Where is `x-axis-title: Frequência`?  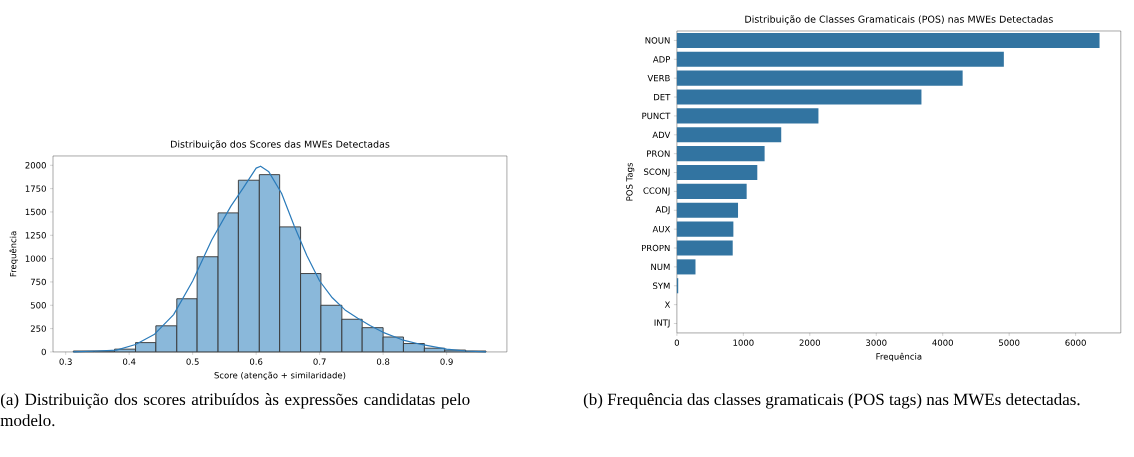
x-axis-title: Frequência is located at coordinates (899, 357).